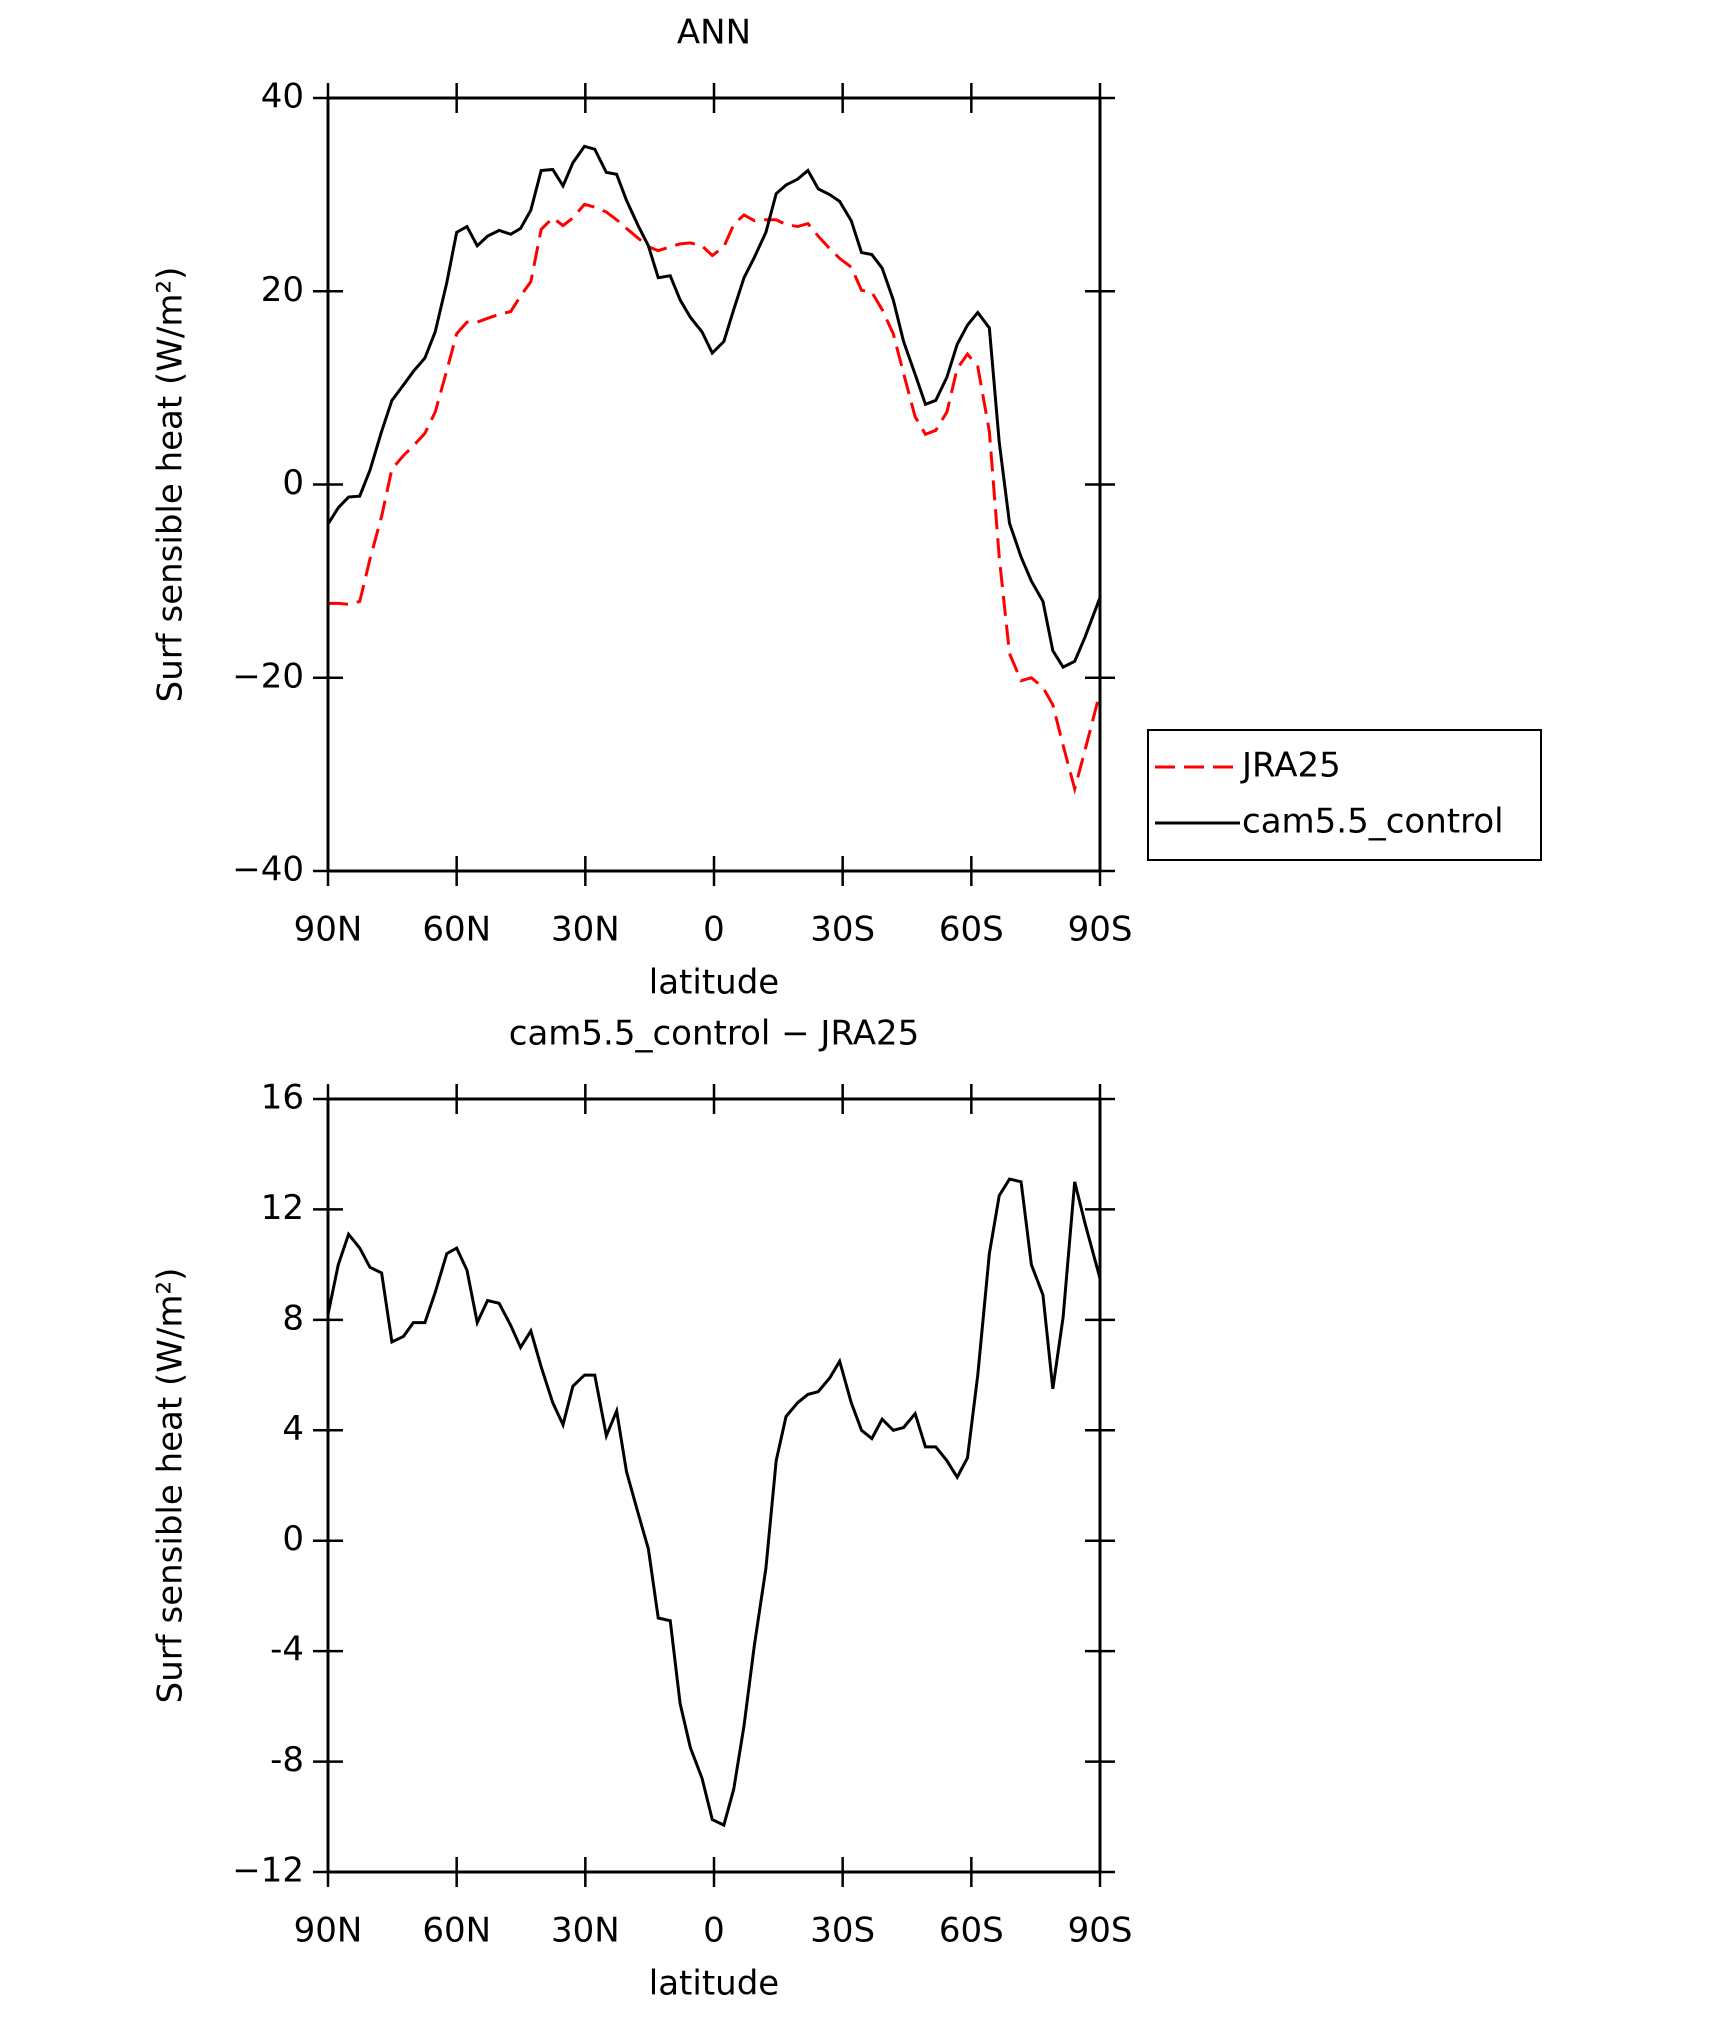 This screenshot has height=2021, width=1710. Describe the element at coordinates (714, 1034) in the screenshot. I see `chart-title: cam5.5_control − JRA25` at that location.